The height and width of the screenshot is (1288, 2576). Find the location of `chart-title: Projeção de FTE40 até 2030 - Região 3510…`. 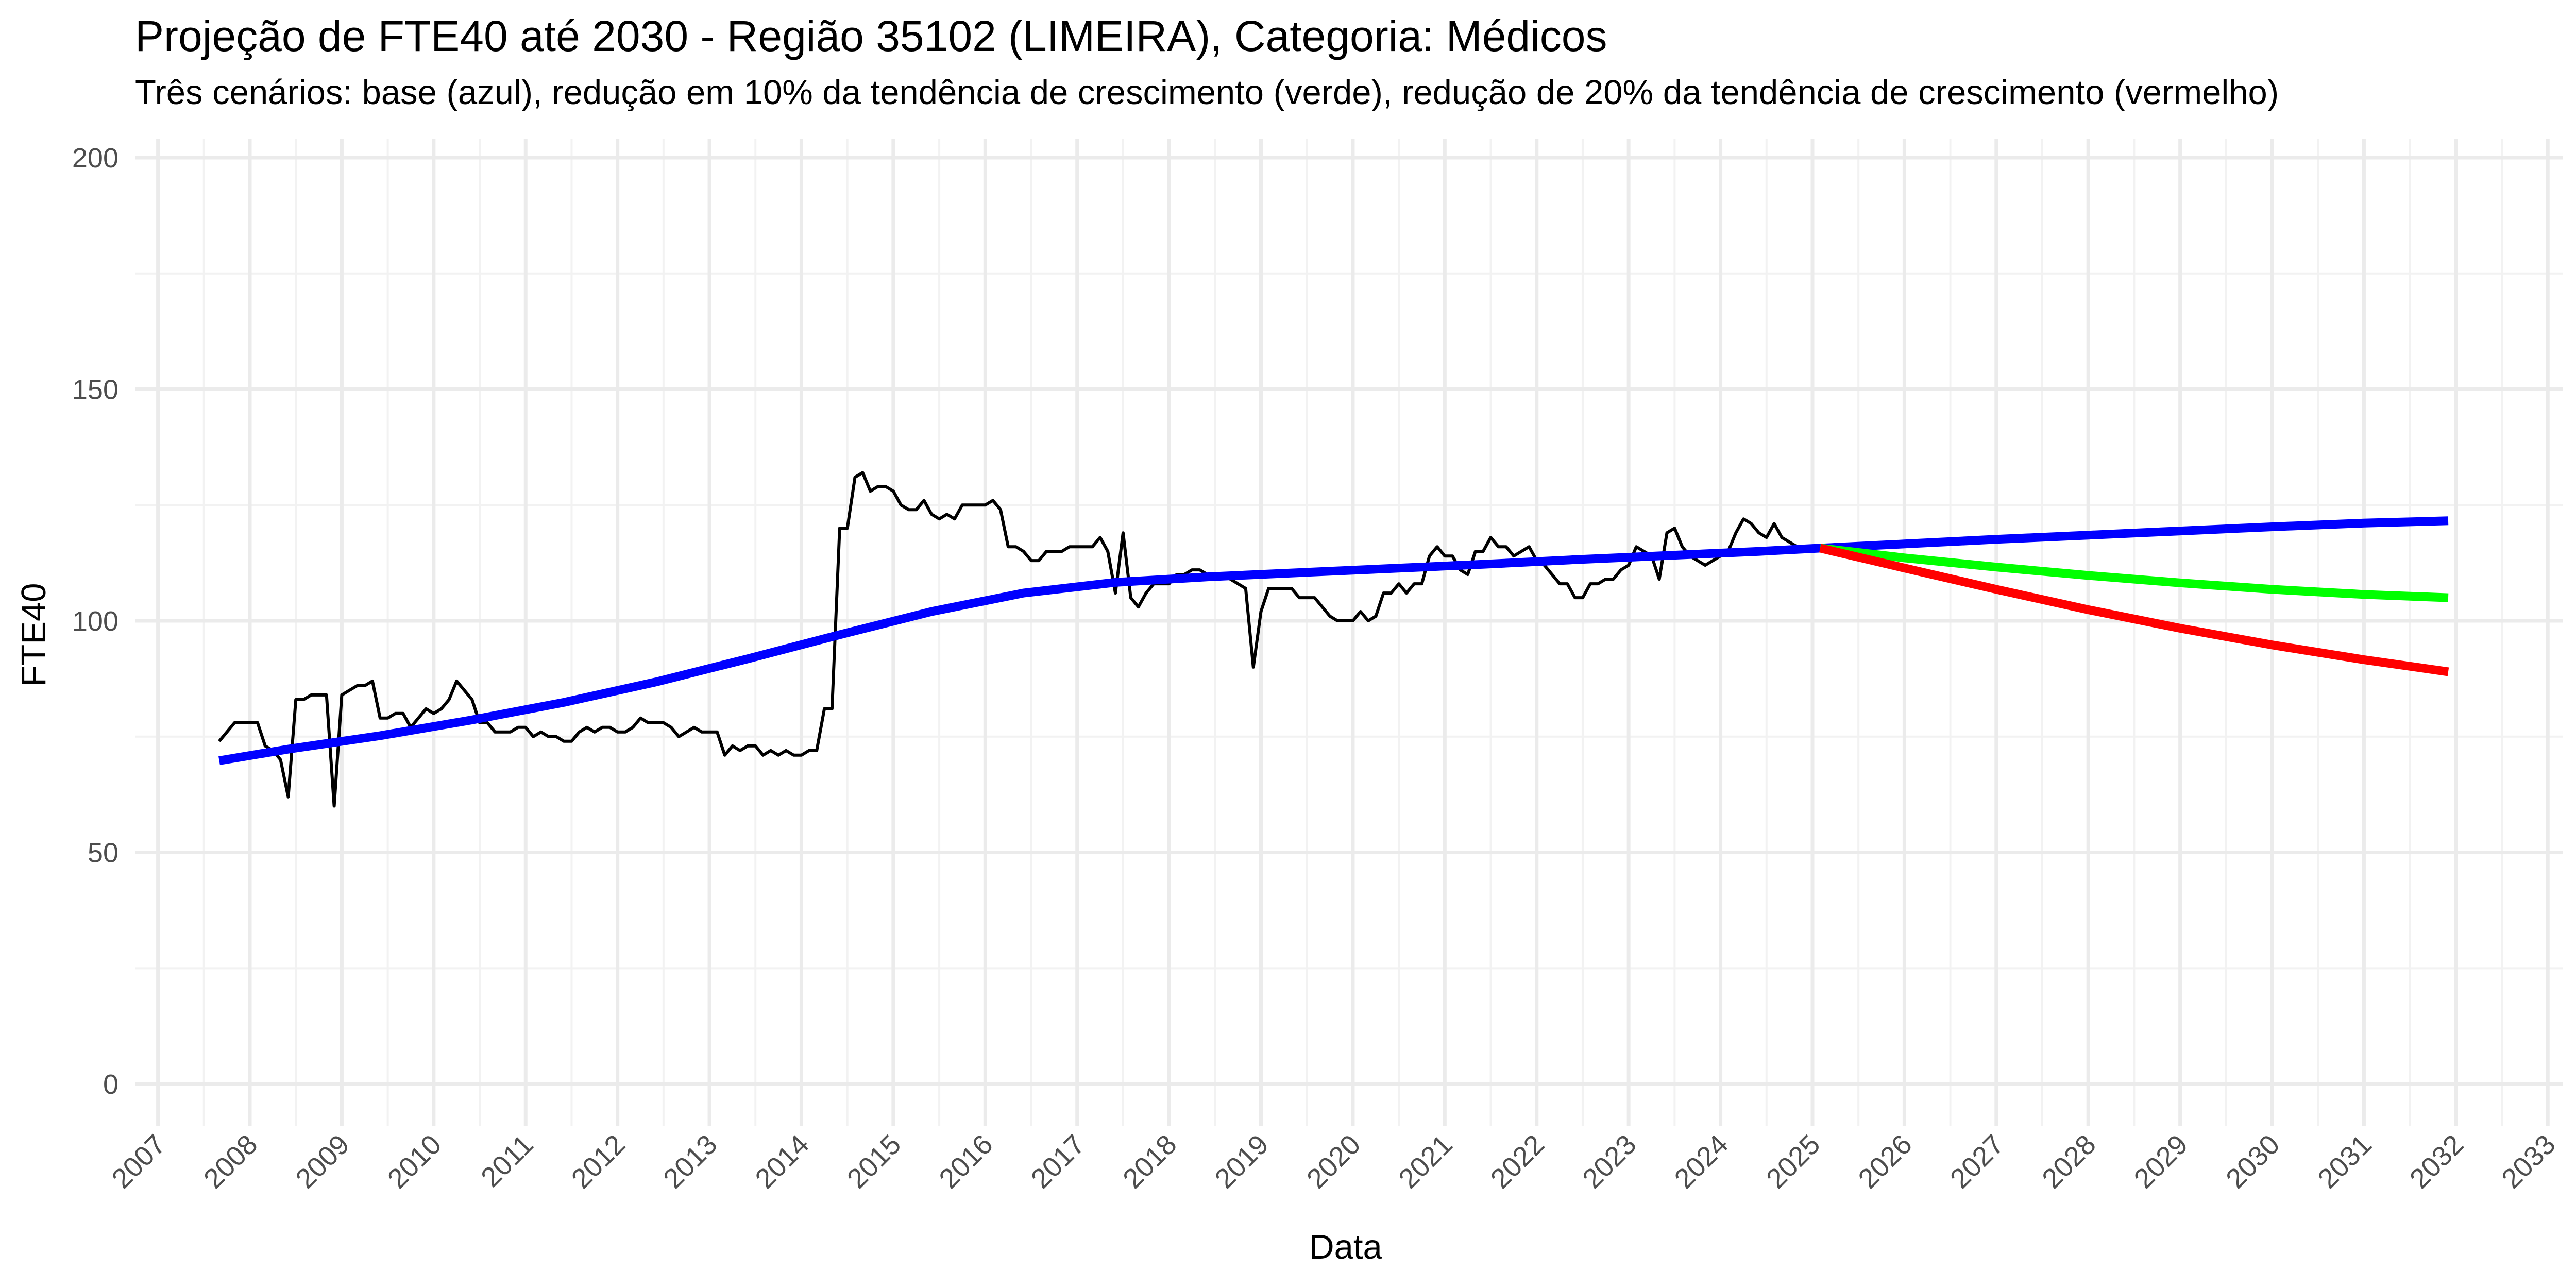

chart-title: Projeção de FTE40 até 2030 - Região 3510… is located at coordinates (871, 36).